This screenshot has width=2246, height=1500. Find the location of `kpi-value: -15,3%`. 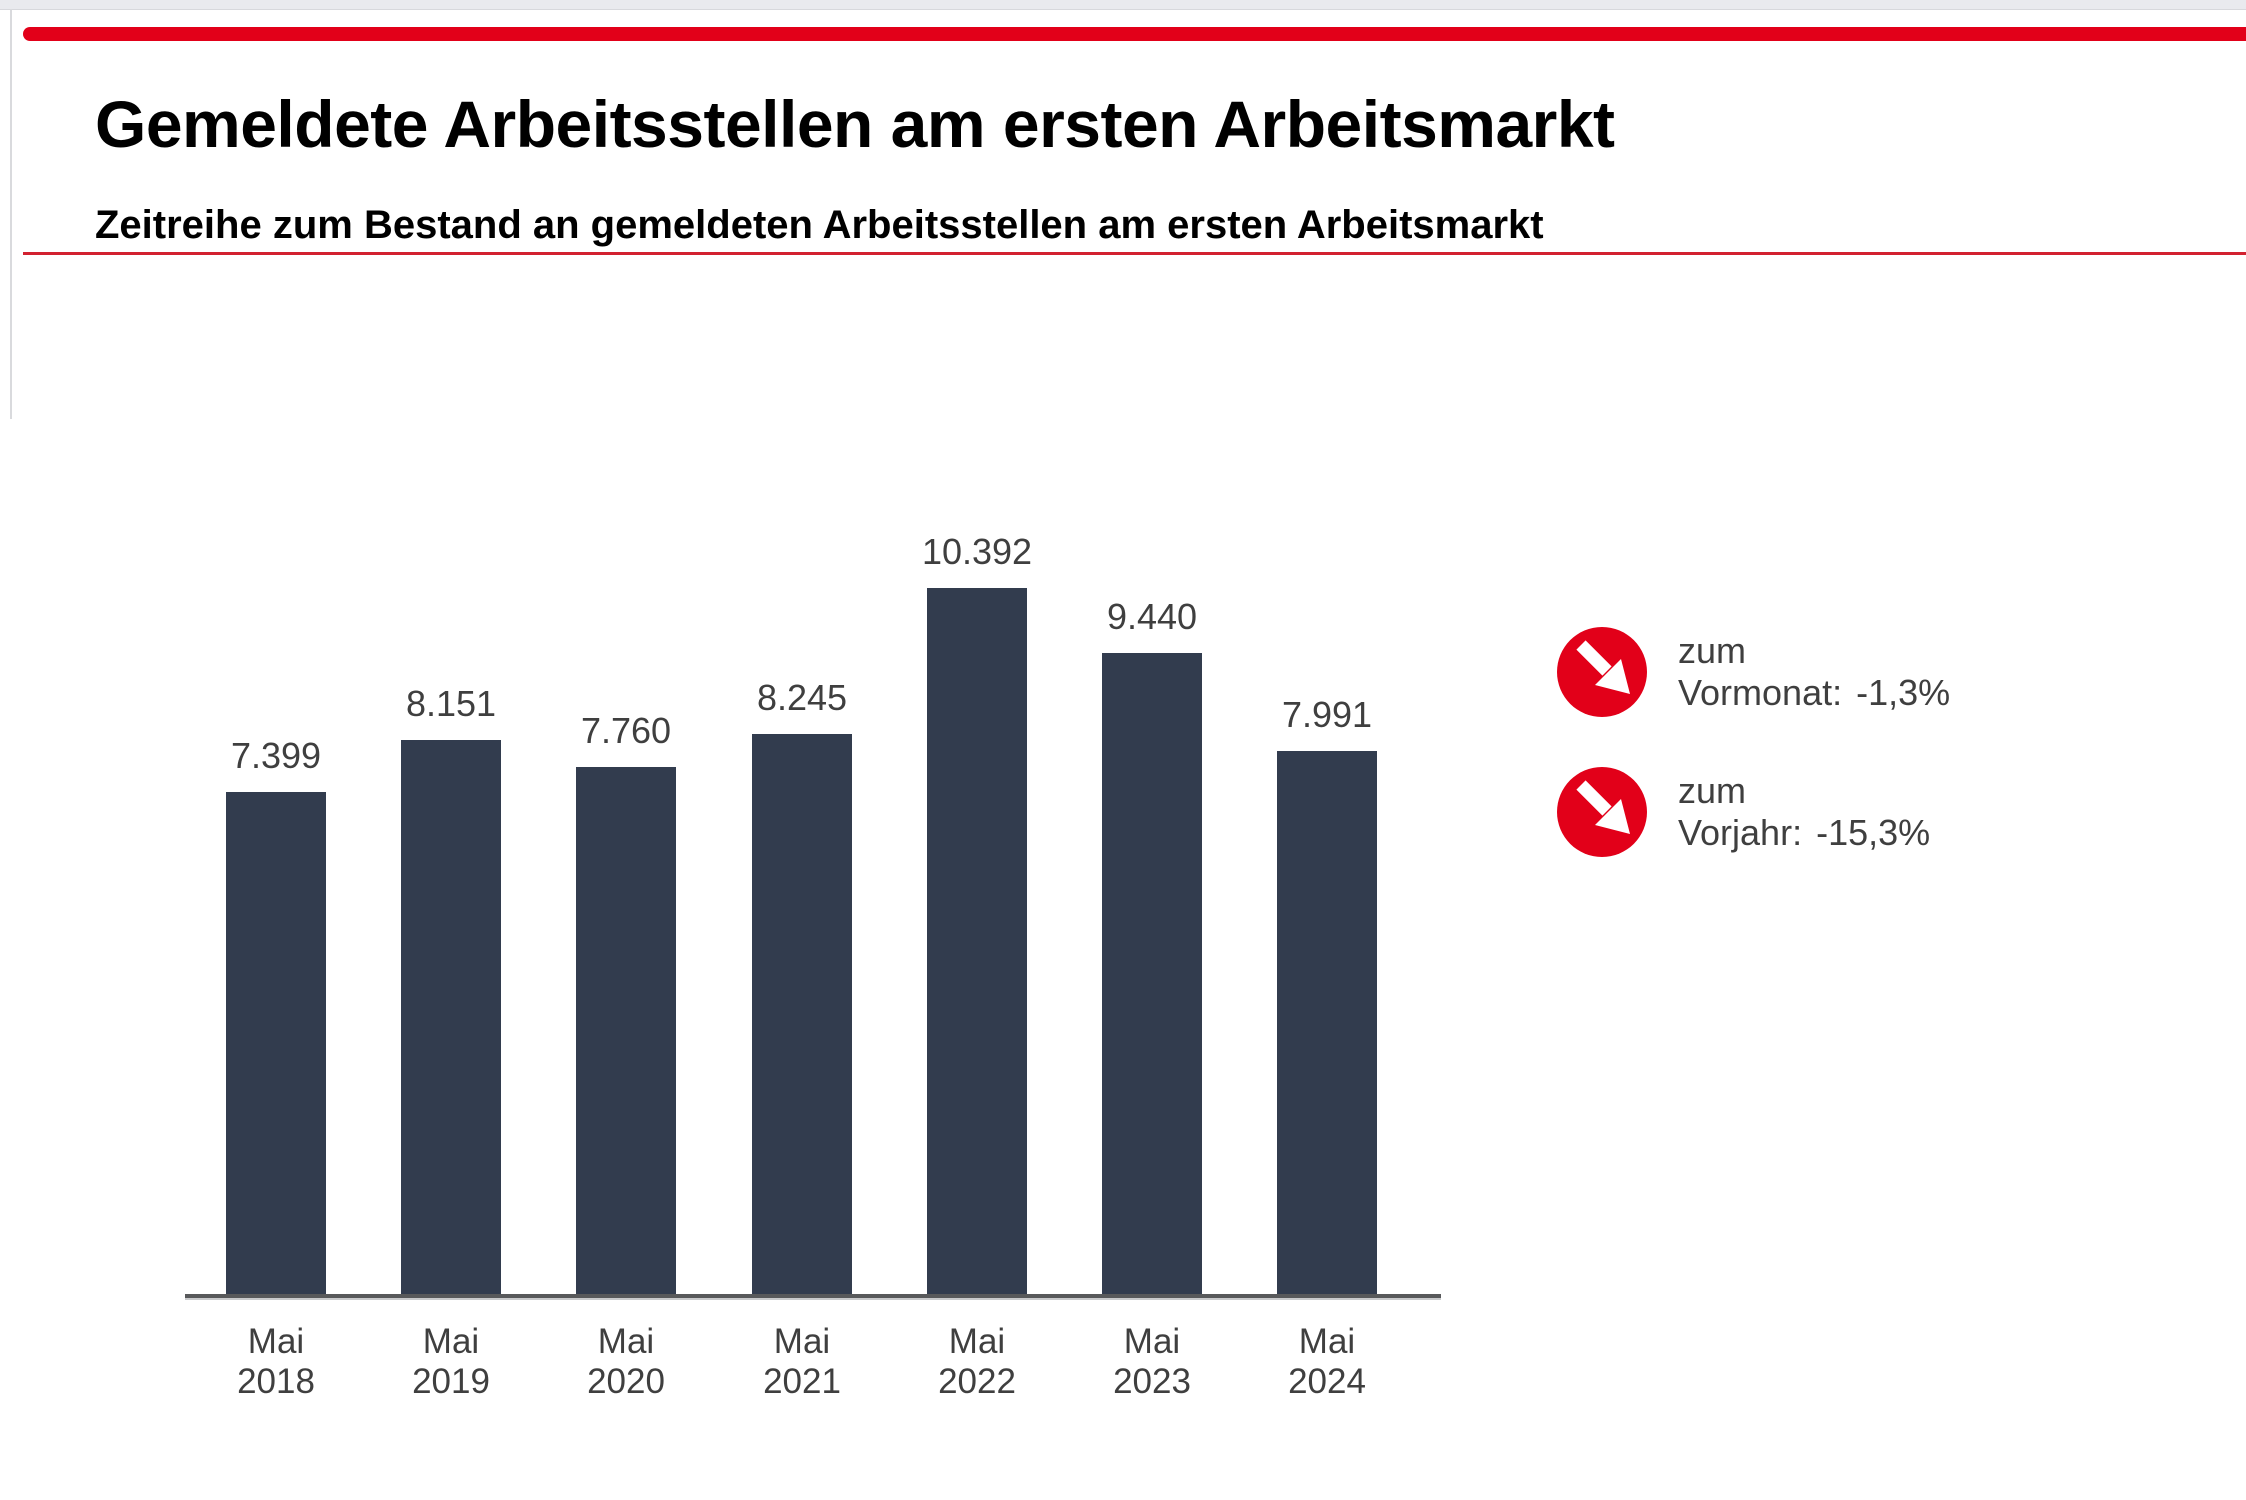

kpi-value: -15,3% is located at coordinates (1873, 832).